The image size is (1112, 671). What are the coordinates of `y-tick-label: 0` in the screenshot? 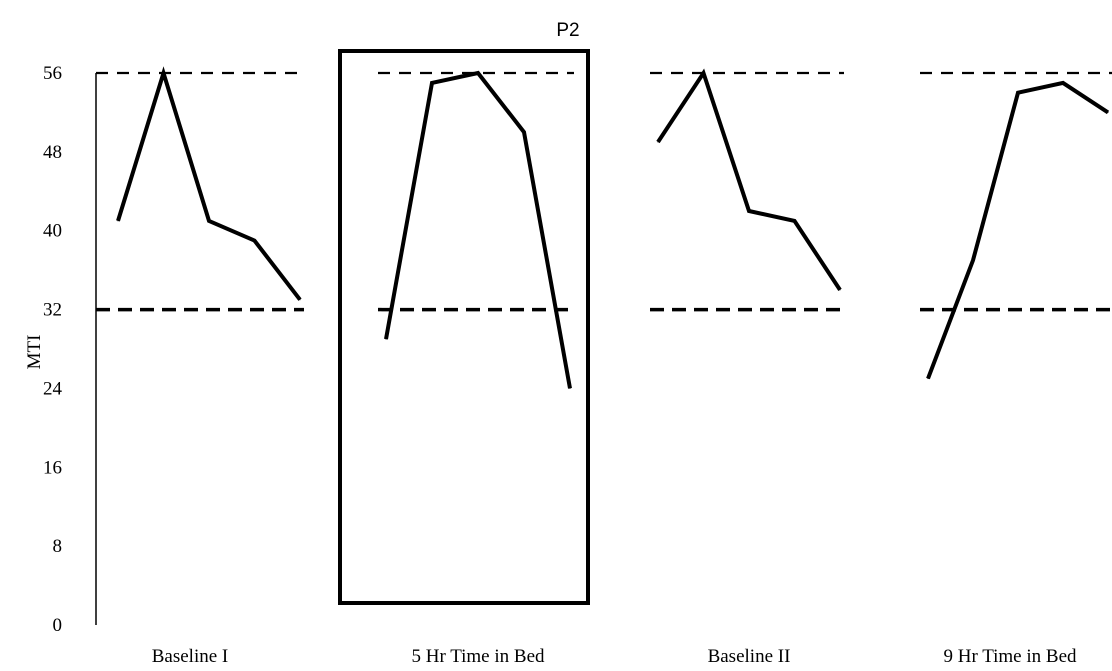 It's located at (58, 625).